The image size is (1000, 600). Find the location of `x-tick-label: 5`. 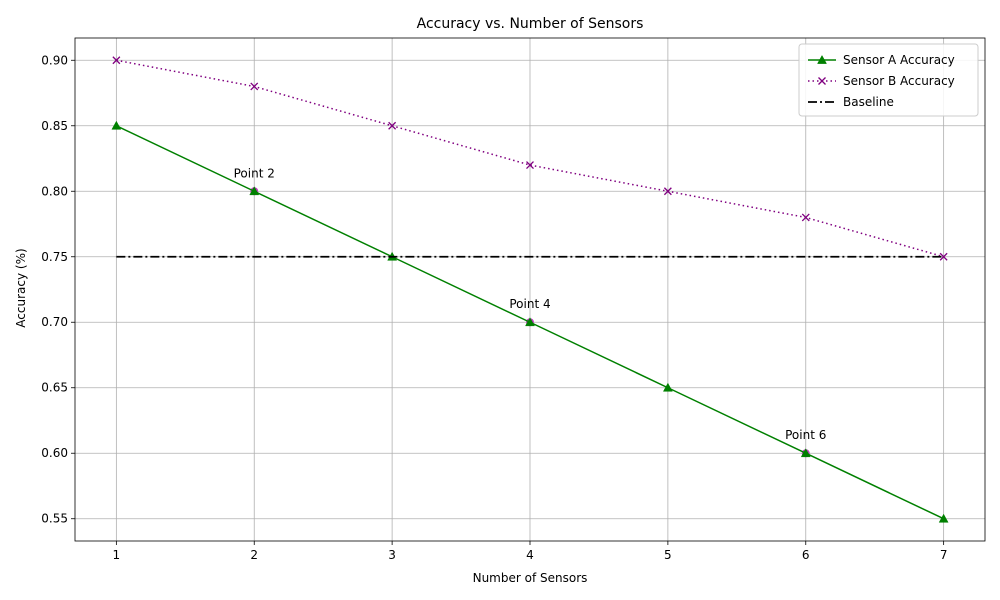

x-tick-label: 5 is located at coordinates (668, 555).